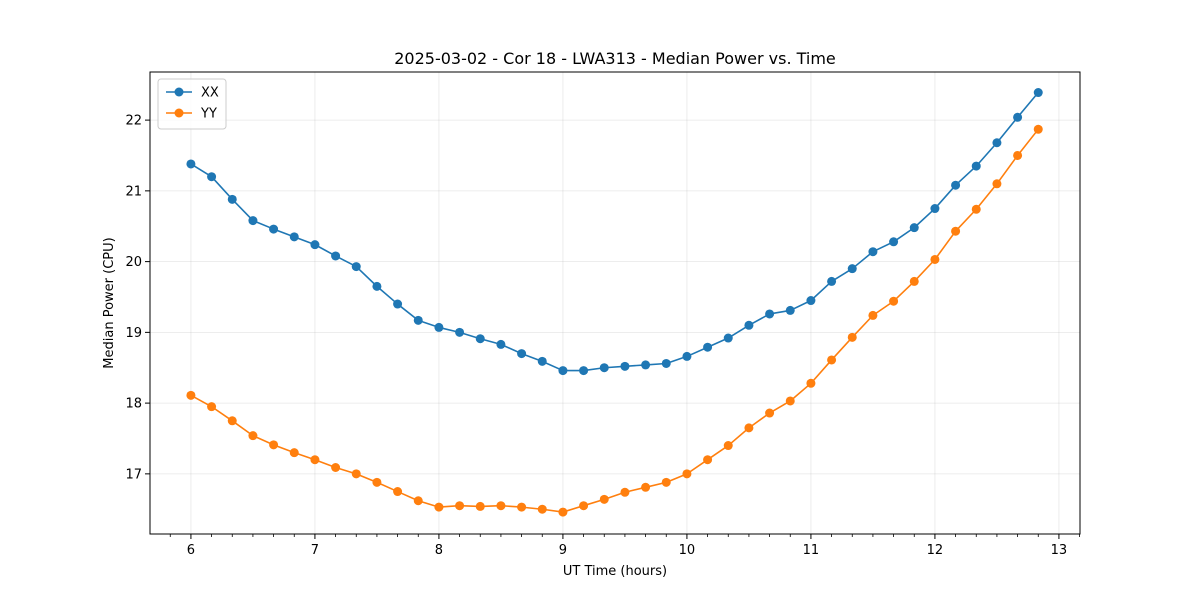 The height and width of the screenshot is (600, 1200). I want to click on x-tick-label: 11, so click(811, 550).